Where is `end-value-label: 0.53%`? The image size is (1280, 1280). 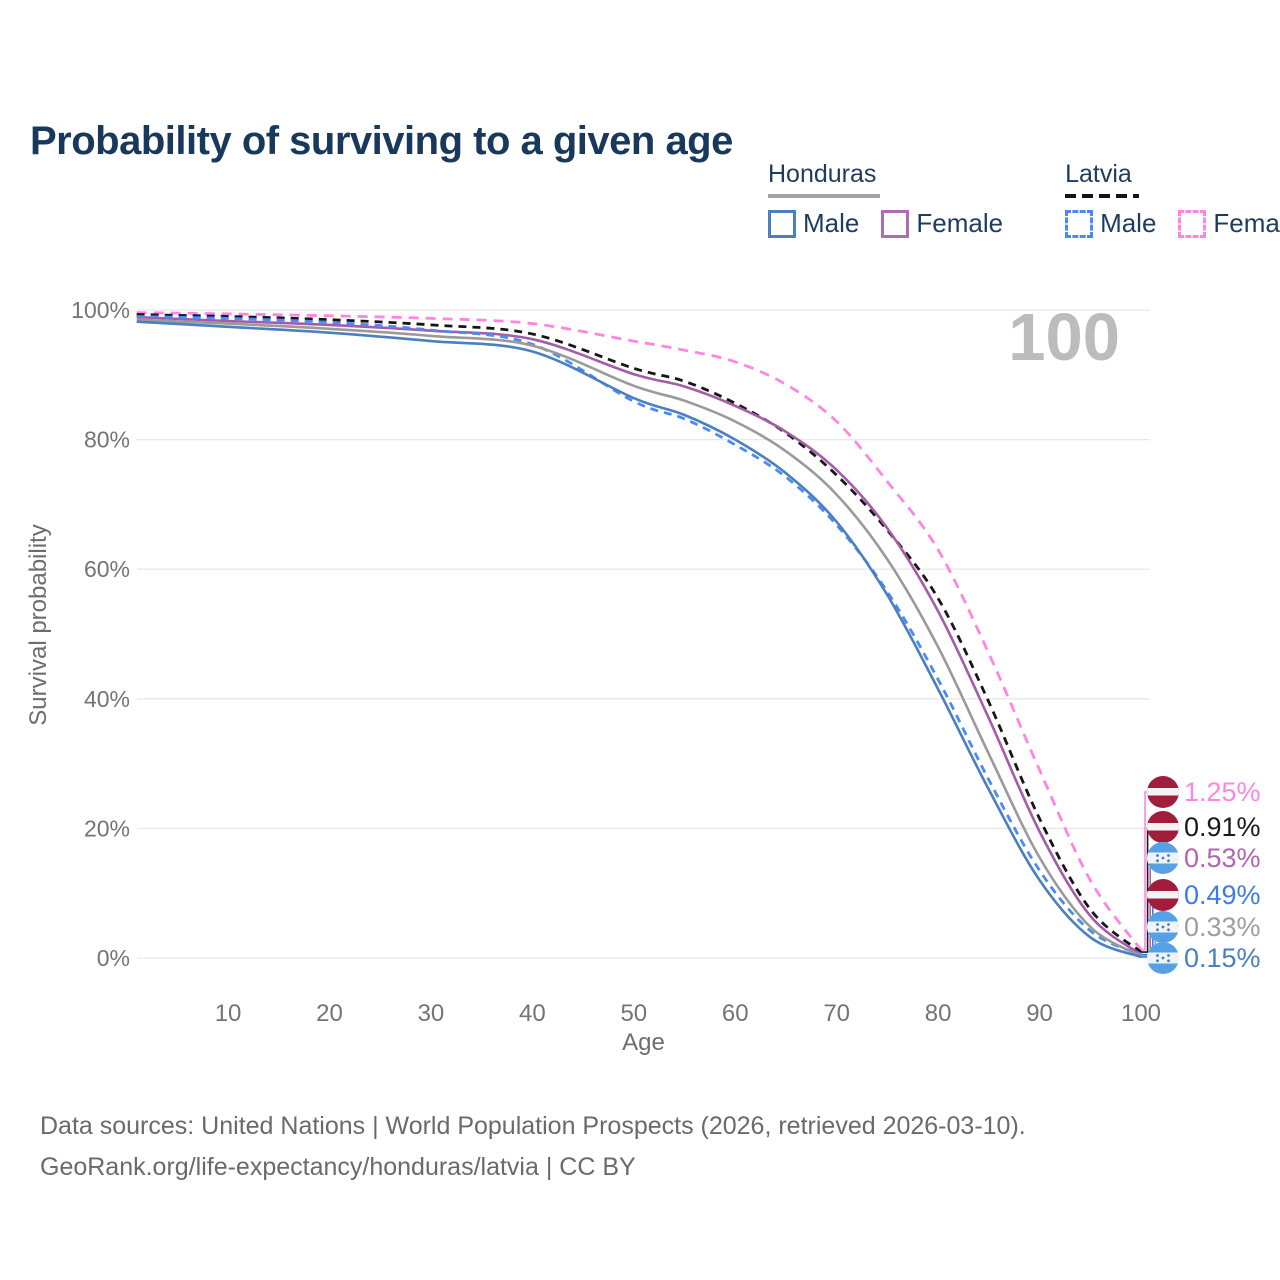 end-value-label: 0.53% is located at coordinates (1222, 858).